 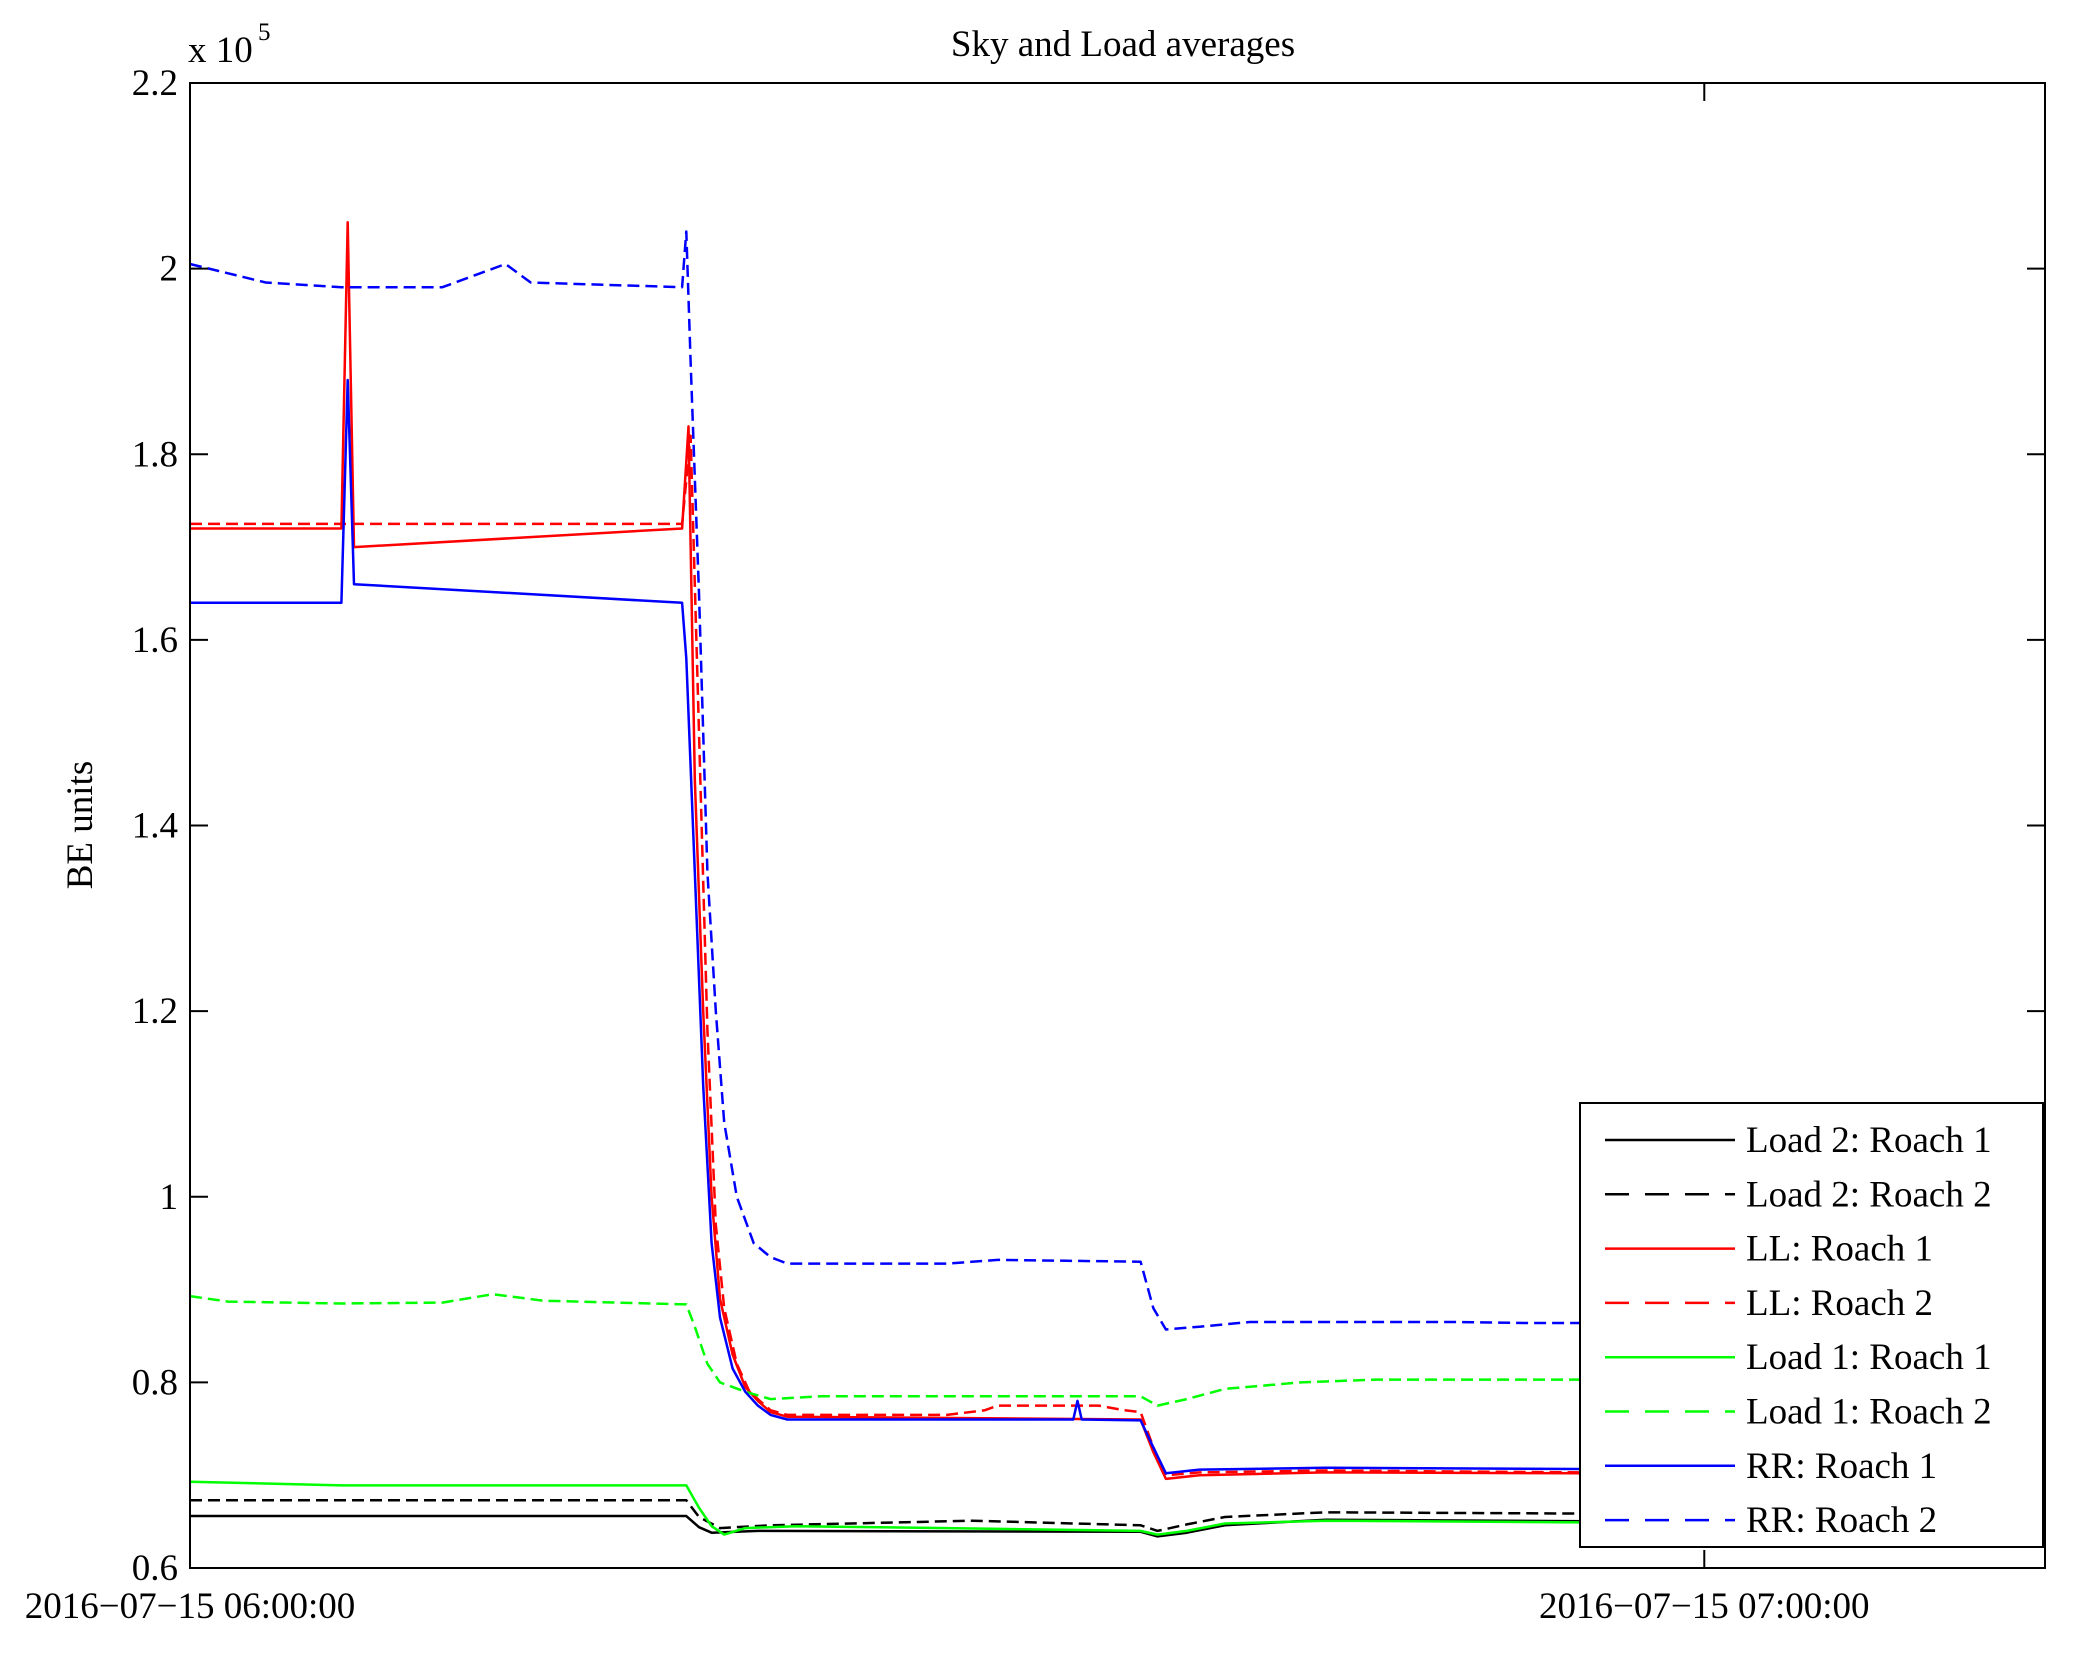 I want to click on legend-label-3: LL: Roach 1, so click(x=1839, y=1249).